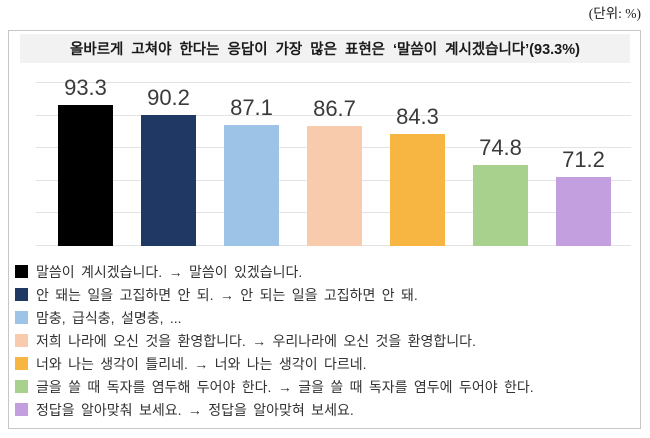  What do you see at coordinates (85, 87) in the screenshot?
I see `bar-value-label: 93.3` at bounding box center [85, 87].